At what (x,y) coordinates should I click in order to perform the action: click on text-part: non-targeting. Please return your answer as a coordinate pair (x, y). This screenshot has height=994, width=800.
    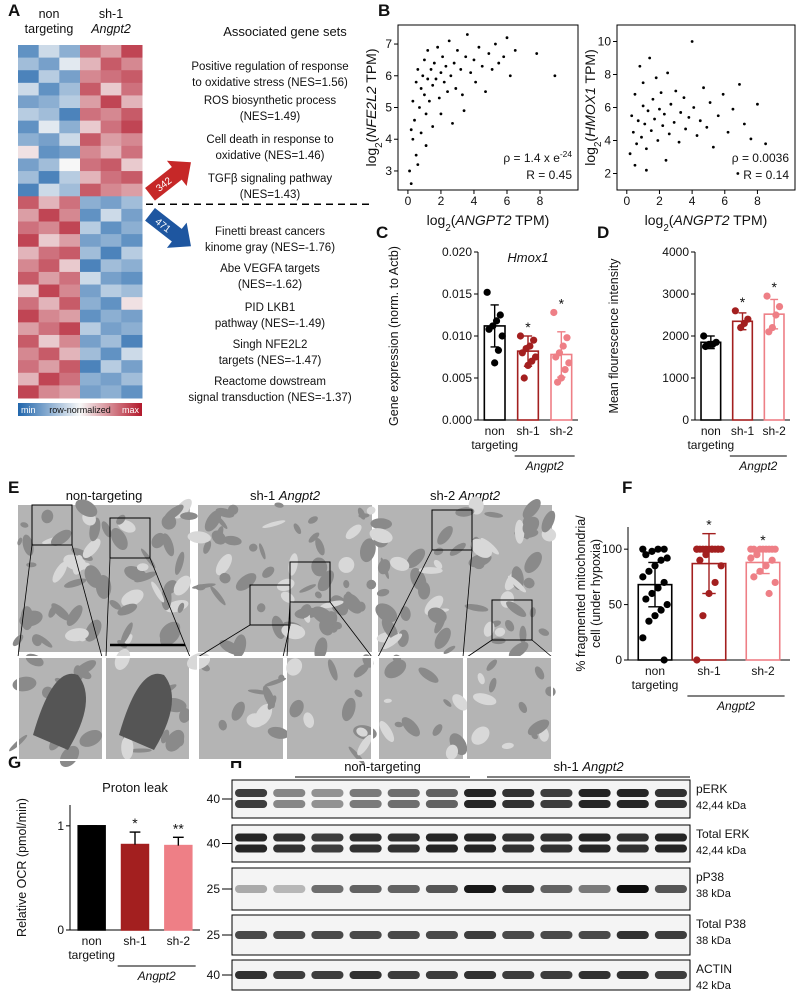
    Looking at the image, I should click on (104, 495).